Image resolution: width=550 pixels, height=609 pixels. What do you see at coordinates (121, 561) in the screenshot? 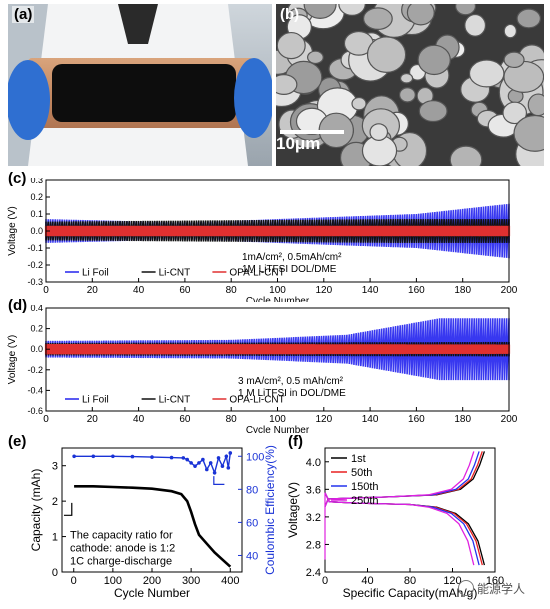
I see `annotation-line: 1C charge-discharge` at bounding box center [121, 561].